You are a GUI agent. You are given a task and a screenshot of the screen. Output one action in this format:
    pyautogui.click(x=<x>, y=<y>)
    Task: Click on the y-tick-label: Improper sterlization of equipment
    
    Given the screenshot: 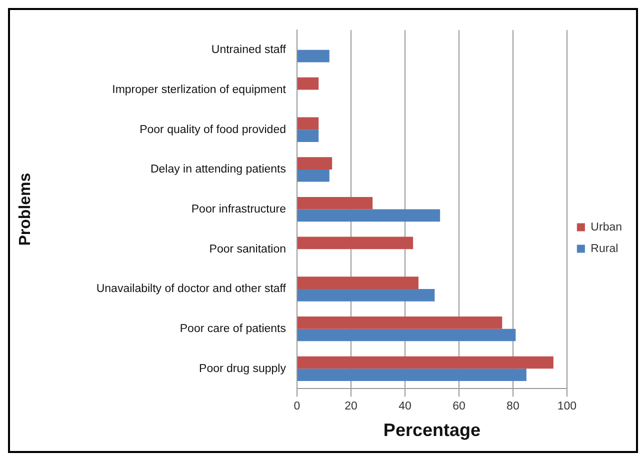 What is the action you would take?
    pyautogui.click(x=199, y=90)
    